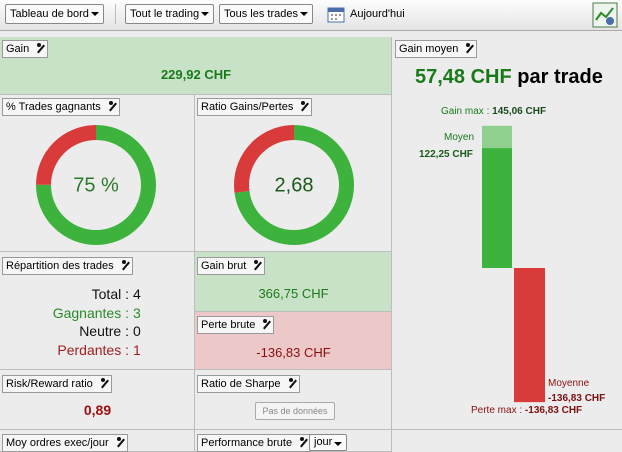  I want to click on row-label: Neutre :, so click(104, 331).